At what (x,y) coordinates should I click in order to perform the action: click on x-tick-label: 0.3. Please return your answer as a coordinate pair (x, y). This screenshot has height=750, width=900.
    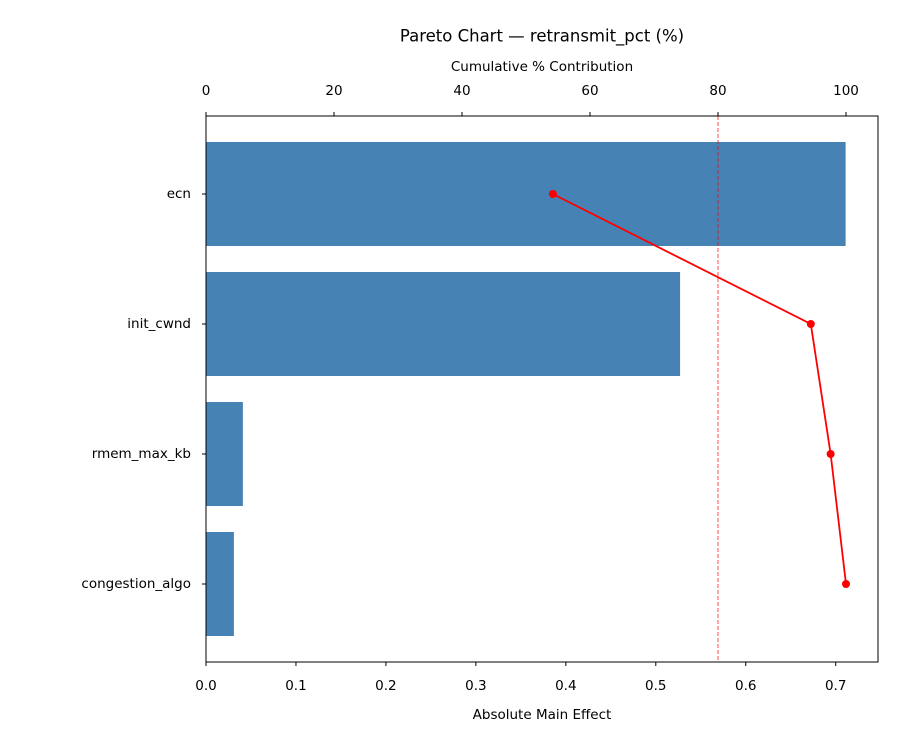
    Looking at the image, I should click on (475, 686).